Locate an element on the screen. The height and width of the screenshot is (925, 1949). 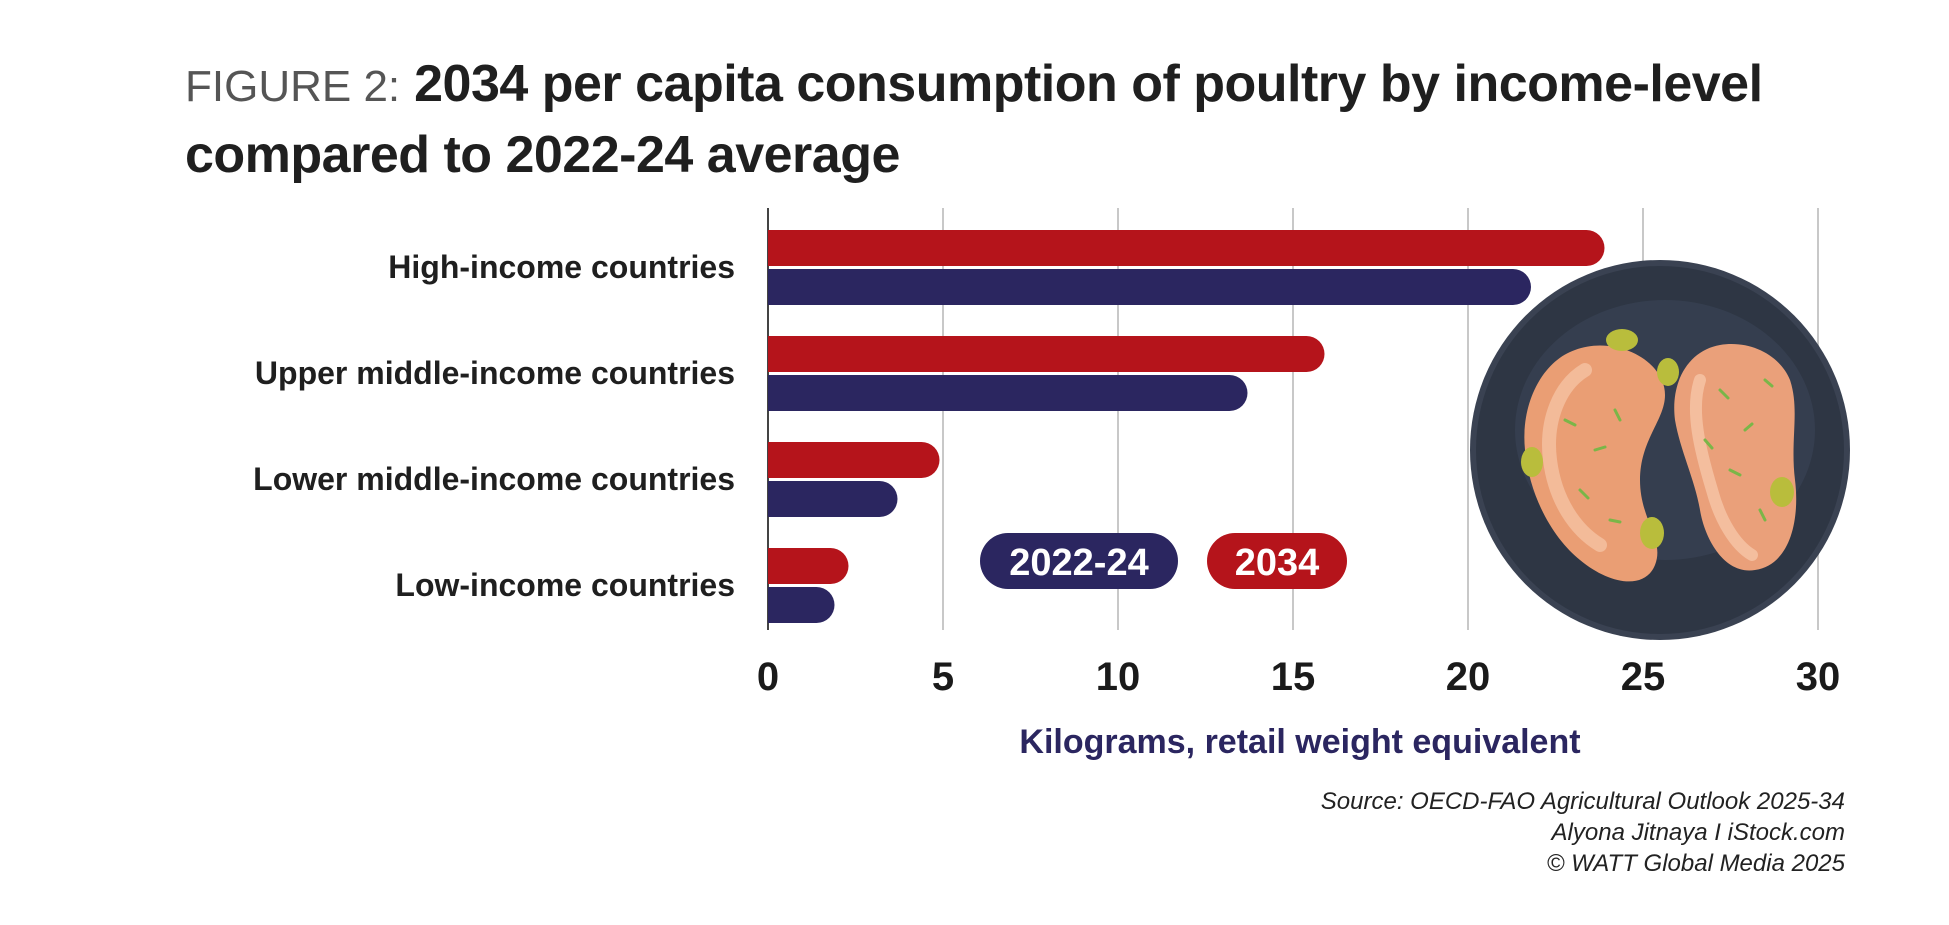
category-label-3: Low-income countries is located at coordinates (565, 585).